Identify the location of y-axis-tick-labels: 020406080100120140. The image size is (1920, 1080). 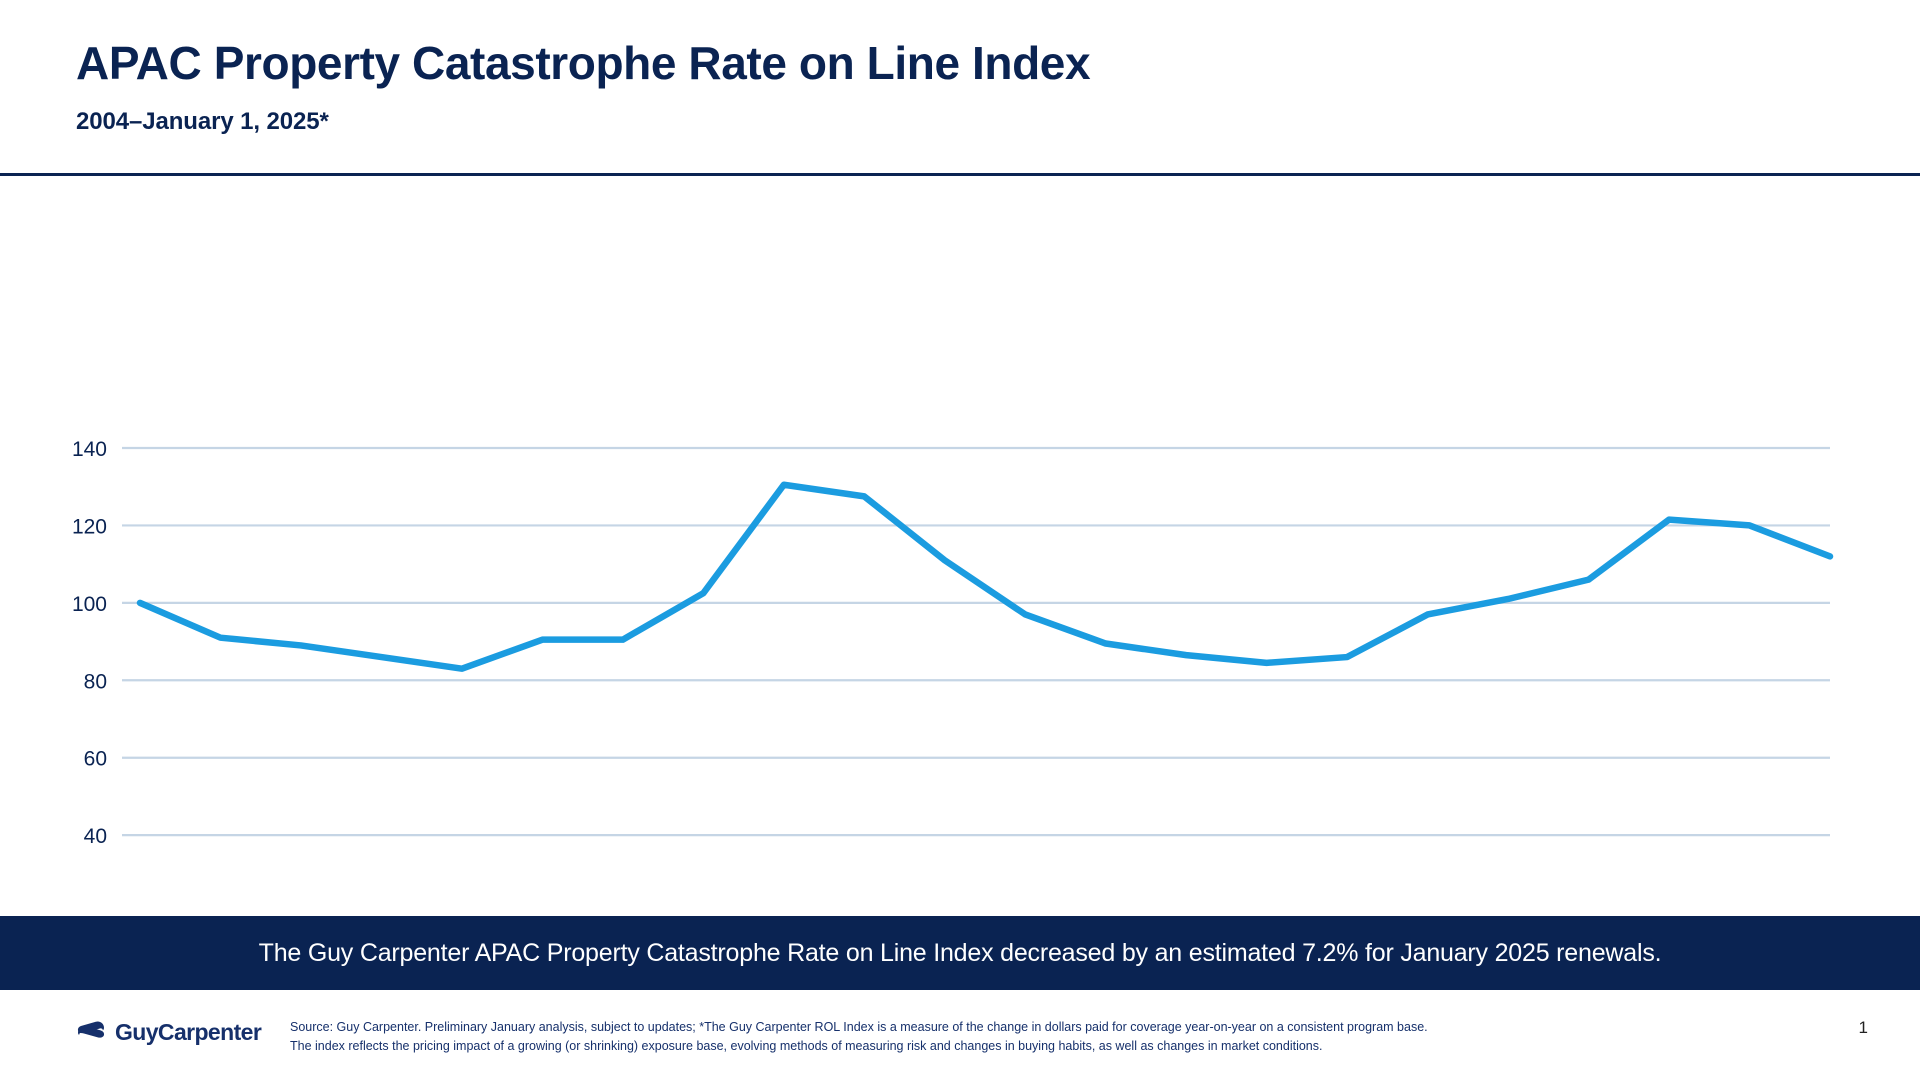
(89, 643).